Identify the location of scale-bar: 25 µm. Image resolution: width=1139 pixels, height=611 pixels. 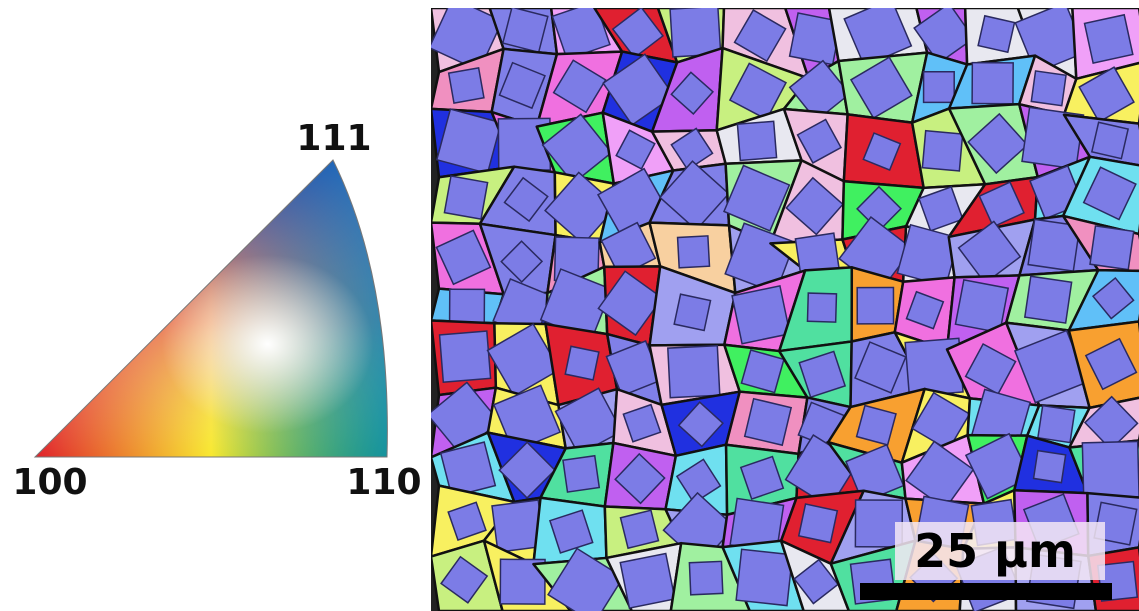
(986, 561).